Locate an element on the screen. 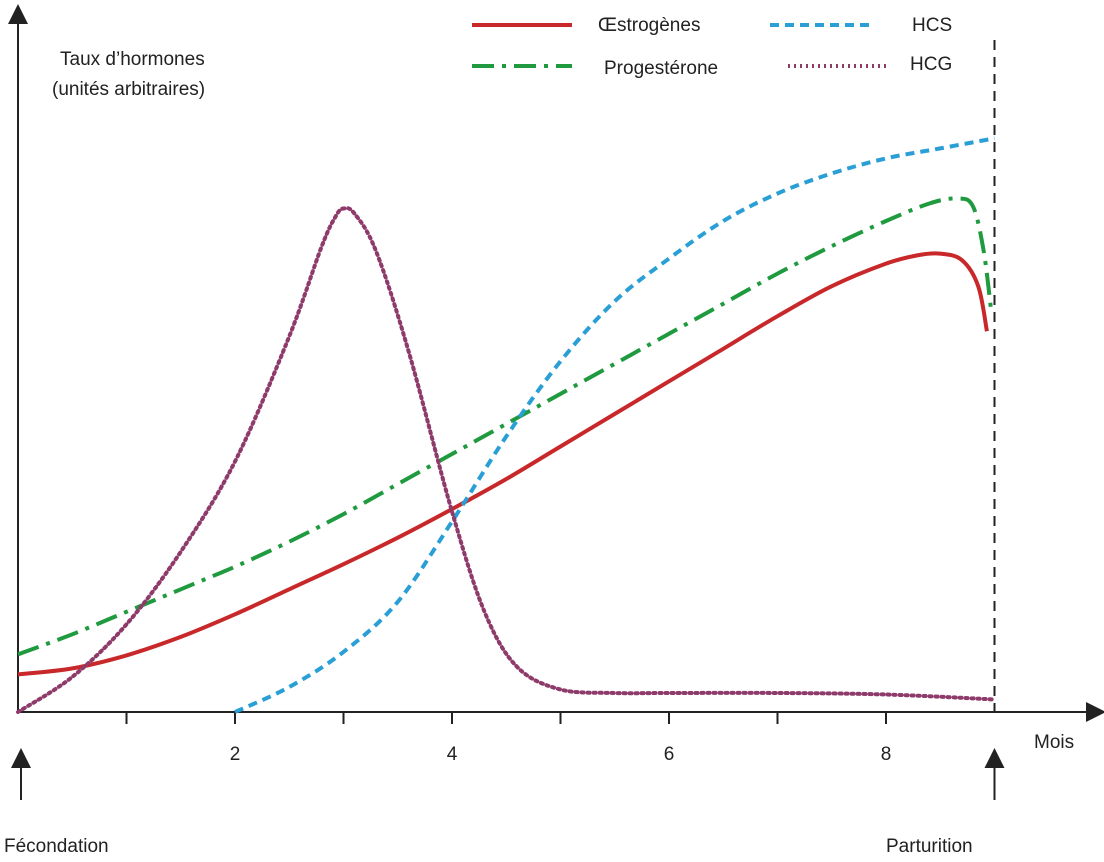 Image resolution: width=1104 pixels, height=862 pixels. x-axis-ticks is located at coordinates (506, 718).